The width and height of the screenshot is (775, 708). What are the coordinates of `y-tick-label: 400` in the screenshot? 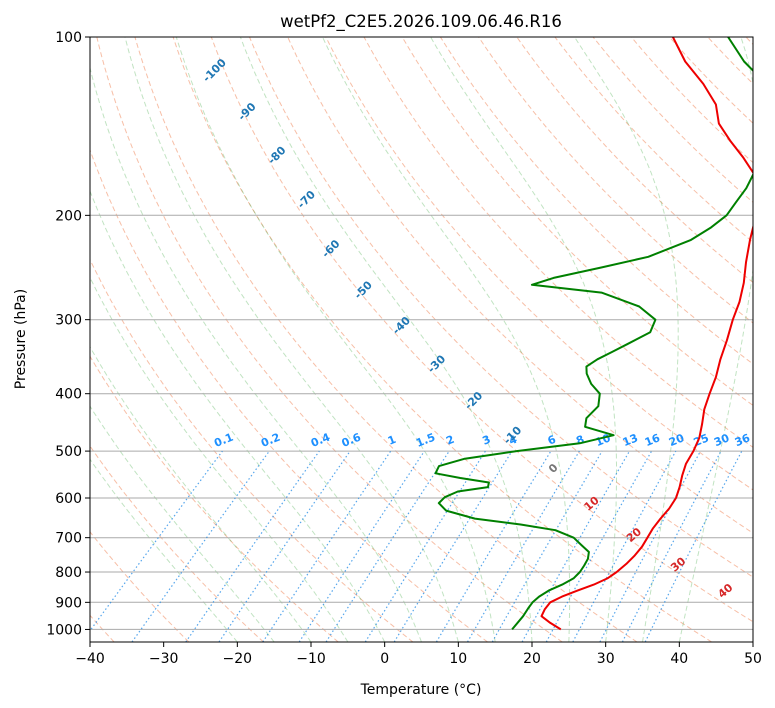 It's located at (68, 395).